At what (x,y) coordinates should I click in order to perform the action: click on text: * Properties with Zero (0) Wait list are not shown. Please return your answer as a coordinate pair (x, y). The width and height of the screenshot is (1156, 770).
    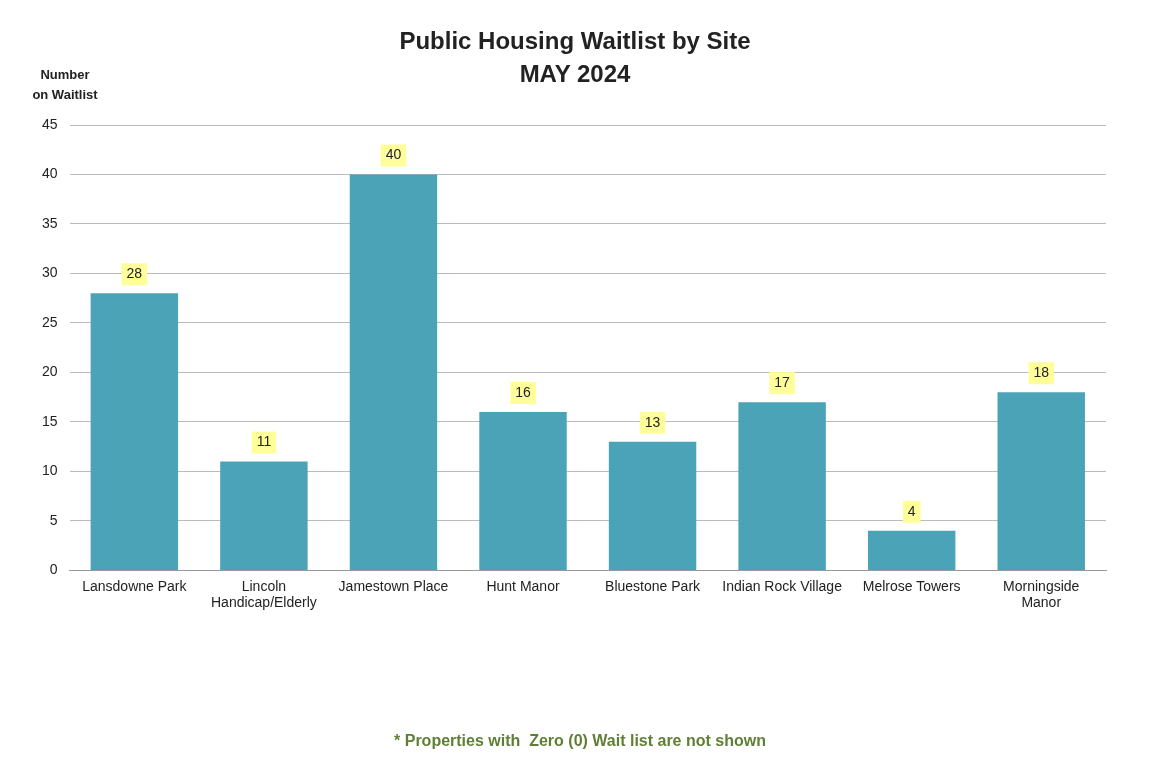
    Looking at the image, I should click on (580, 741).